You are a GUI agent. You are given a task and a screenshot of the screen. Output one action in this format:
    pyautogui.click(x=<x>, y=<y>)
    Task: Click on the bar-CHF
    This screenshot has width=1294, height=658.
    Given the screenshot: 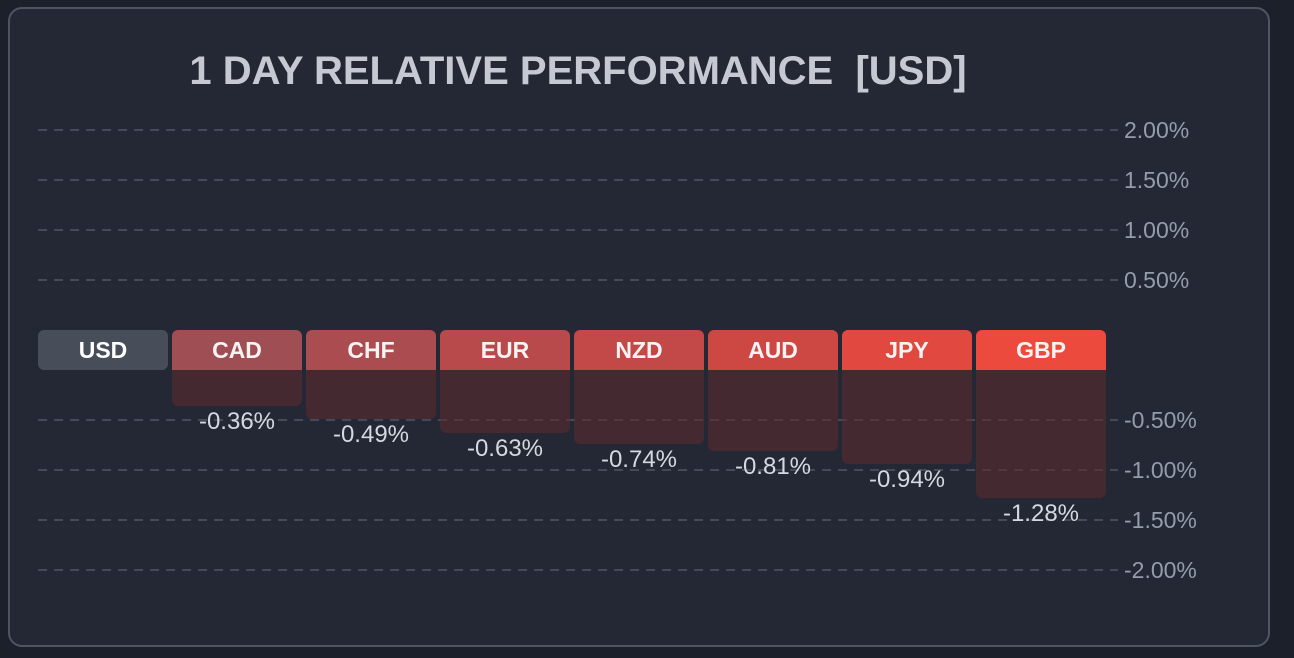 What is the action you would take?
    pyautogui.click(x=371, y=394)
    